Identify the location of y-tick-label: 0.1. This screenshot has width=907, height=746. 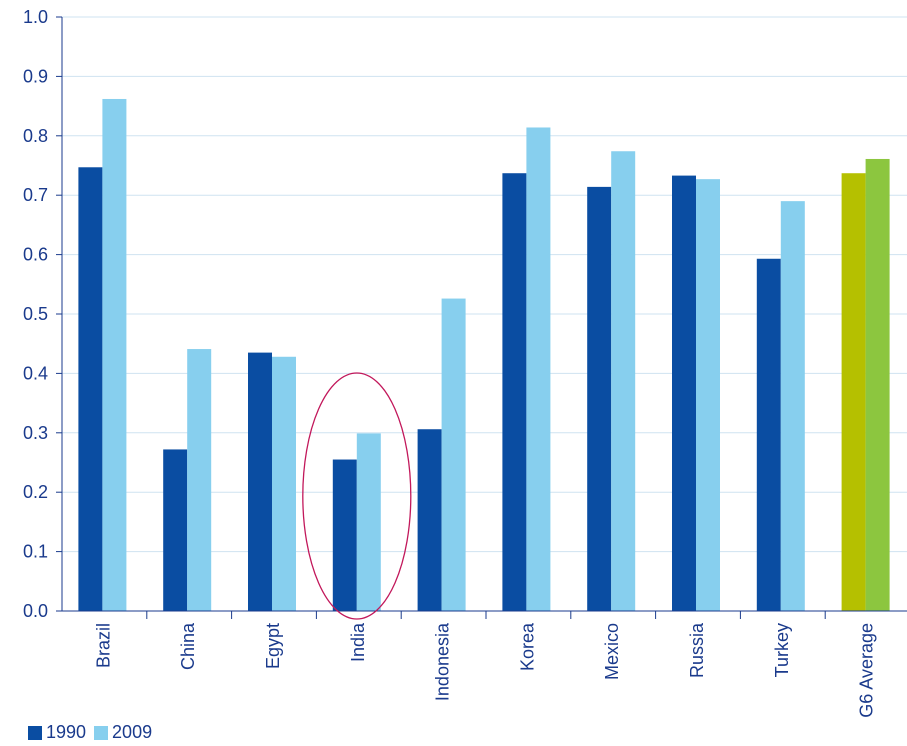
(35, 552).